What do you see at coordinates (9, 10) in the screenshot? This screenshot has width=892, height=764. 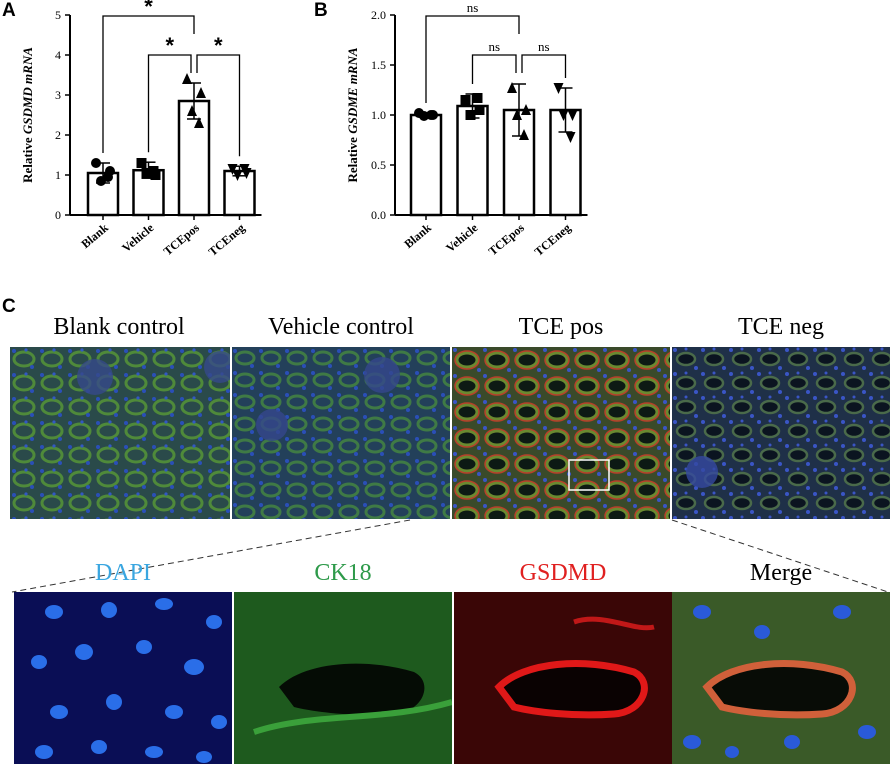 I see `panel-letter-a: A` at bounding box center [9, 10].